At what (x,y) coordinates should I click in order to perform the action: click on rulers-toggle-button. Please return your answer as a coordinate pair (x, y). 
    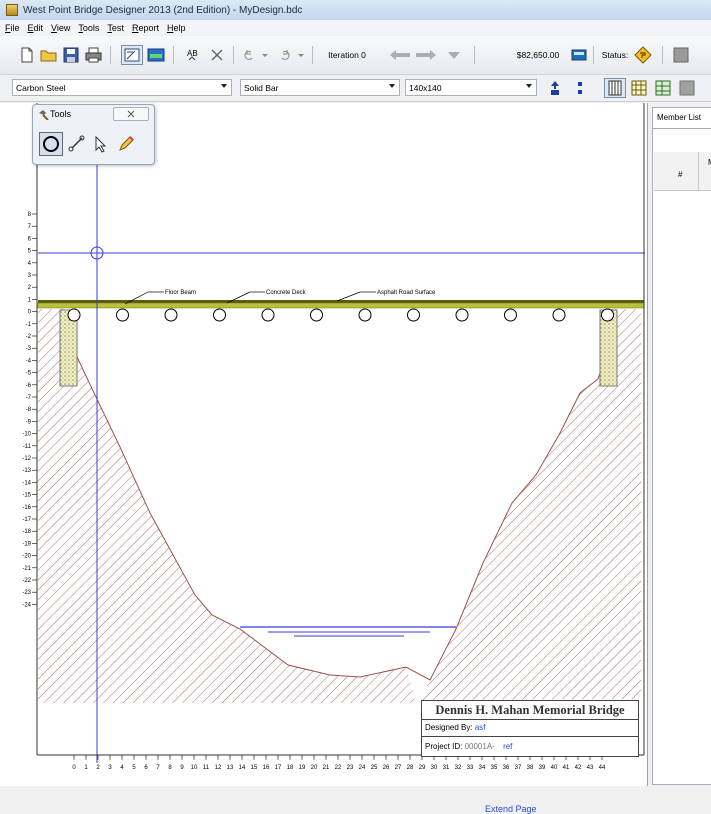
    Looking at the image, I should click on (615, 88).